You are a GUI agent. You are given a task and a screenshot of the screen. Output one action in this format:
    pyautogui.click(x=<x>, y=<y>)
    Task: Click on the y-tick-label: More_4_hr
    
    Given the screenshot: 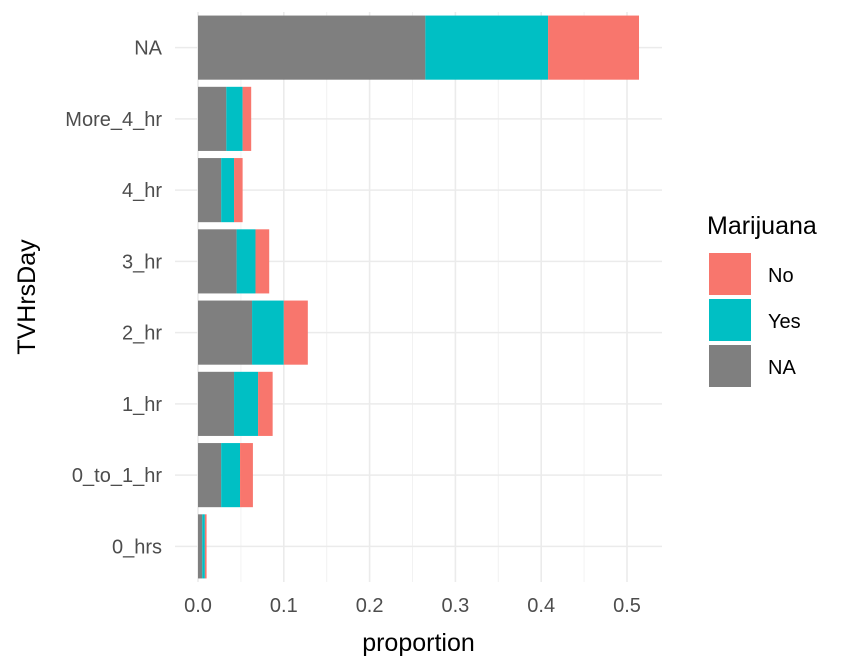 What is the action you would take?
    pyautogui.click(x=113, y=120)
    